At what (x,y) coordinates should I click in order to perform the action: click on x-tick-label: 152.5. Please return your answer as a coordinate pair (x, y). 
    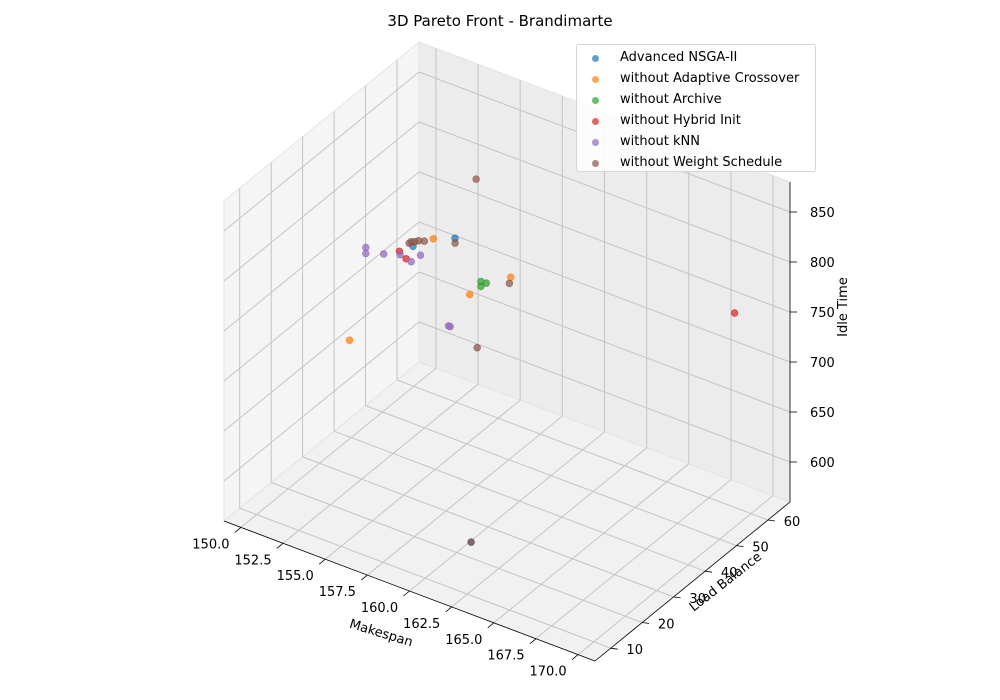
    Looking at the image, I should click on (252, 560).